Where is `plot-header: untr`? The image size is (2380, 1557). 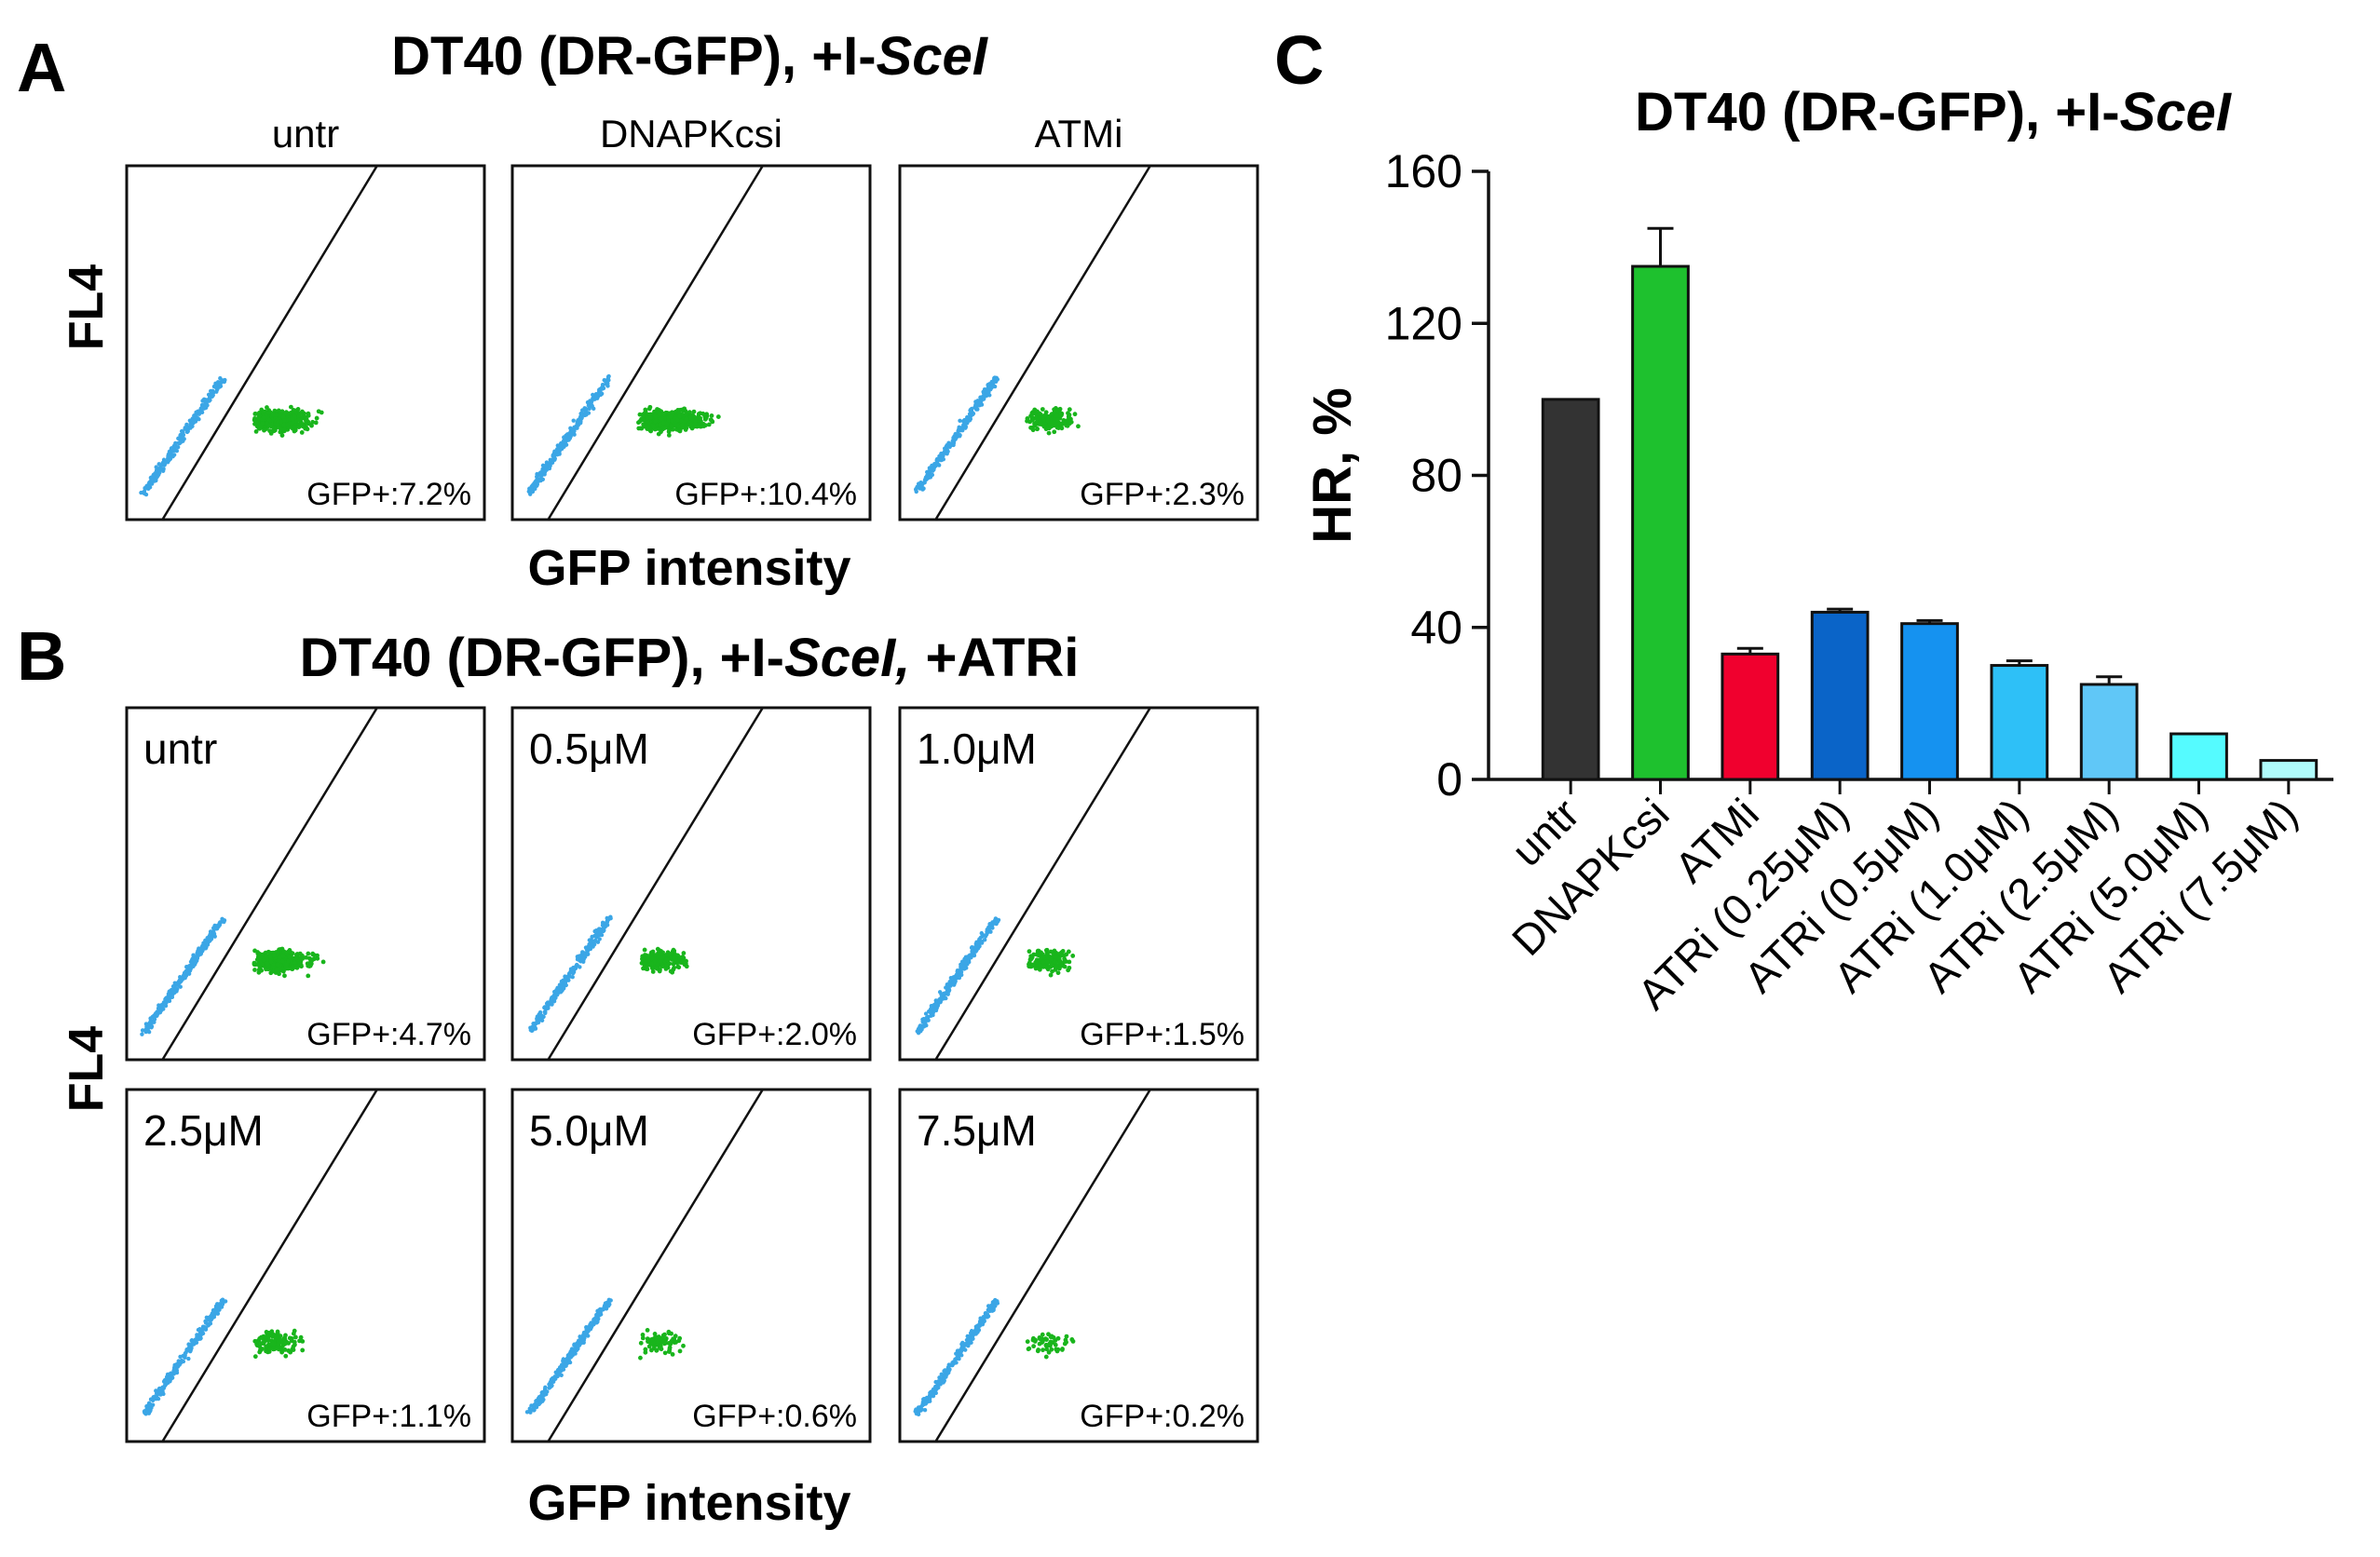
plot-header: untr is located at coordinates (180, 749).